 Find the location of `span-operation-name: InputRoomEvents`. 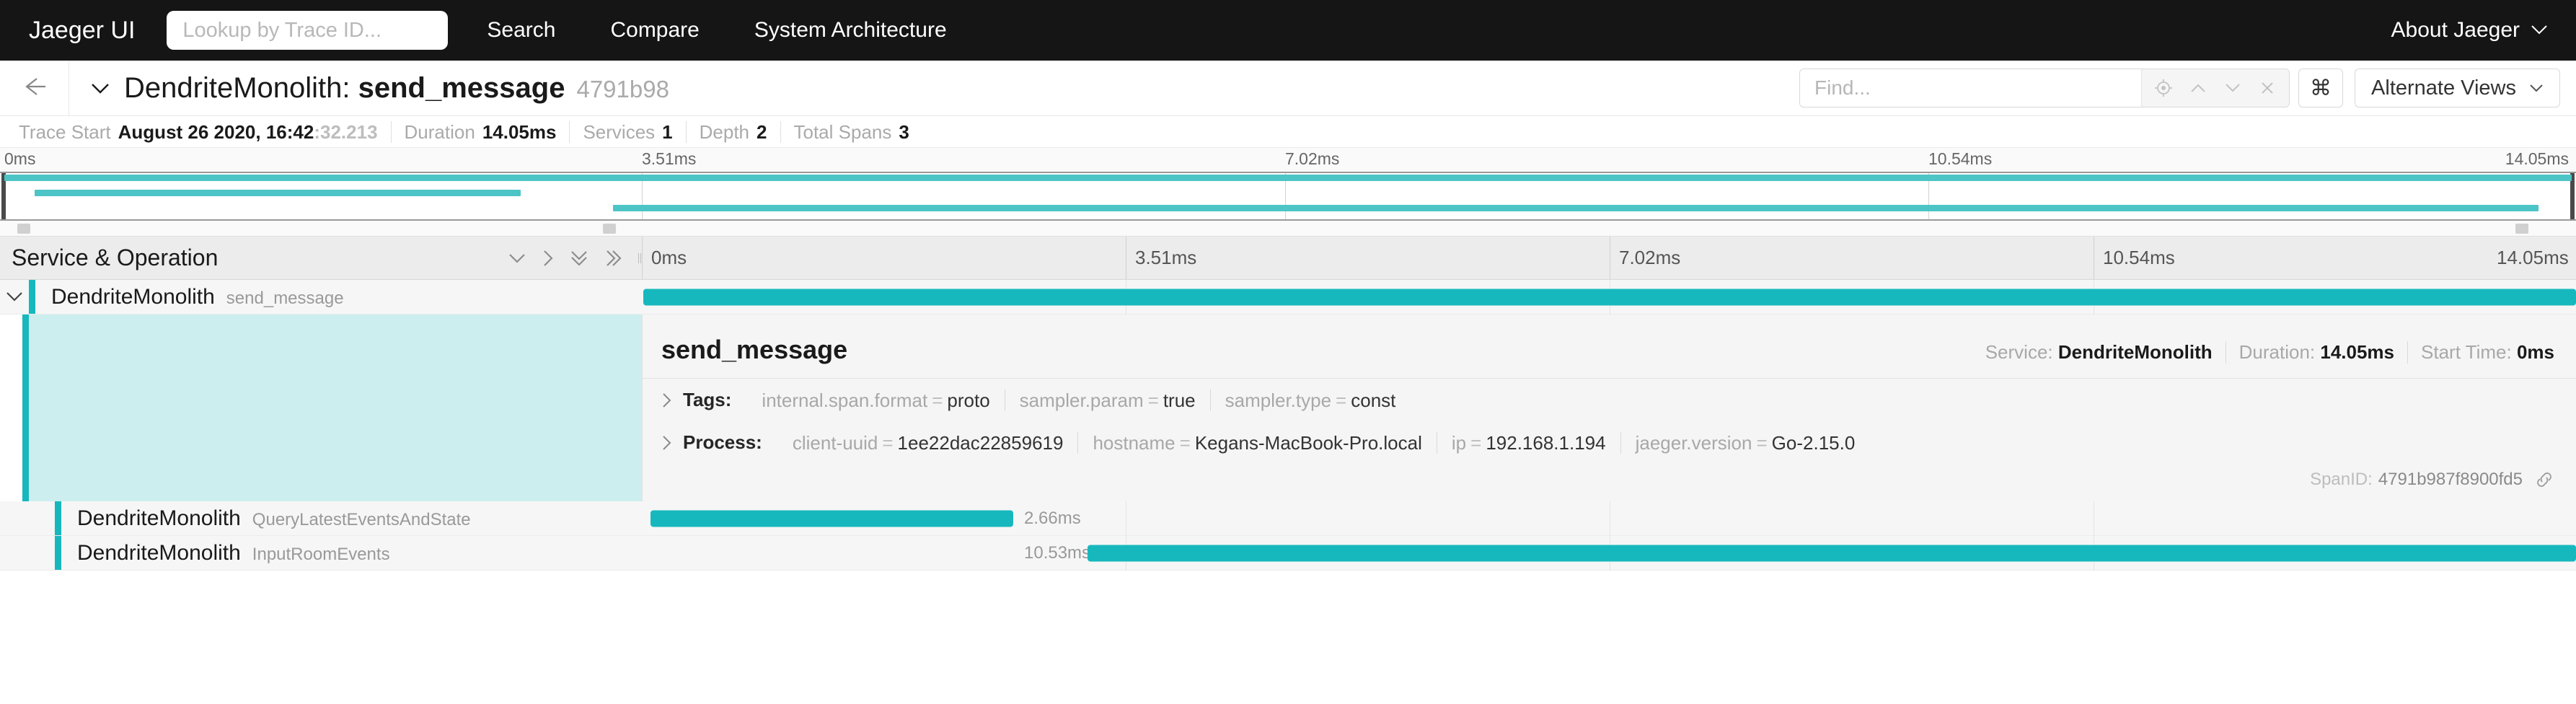

span-operation-name: InputRoomEvents is located at coordinates (321, 554).